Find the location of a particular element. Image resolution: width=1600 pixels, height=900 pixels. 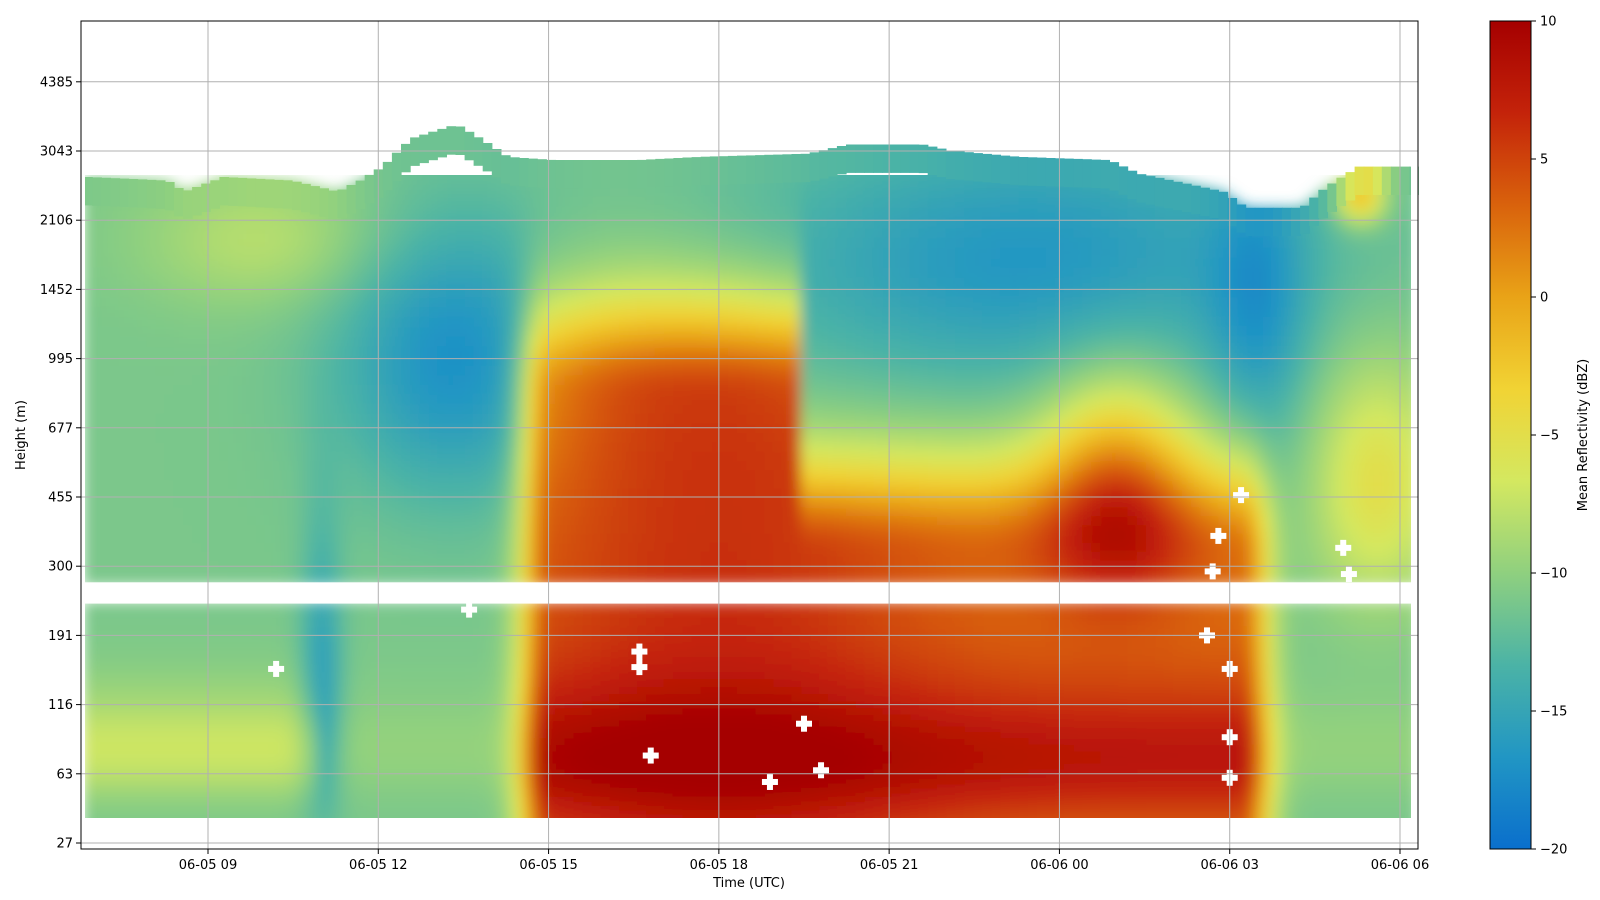

x-tick-label: 06-06 06 is located at coordinates (1400, 865).